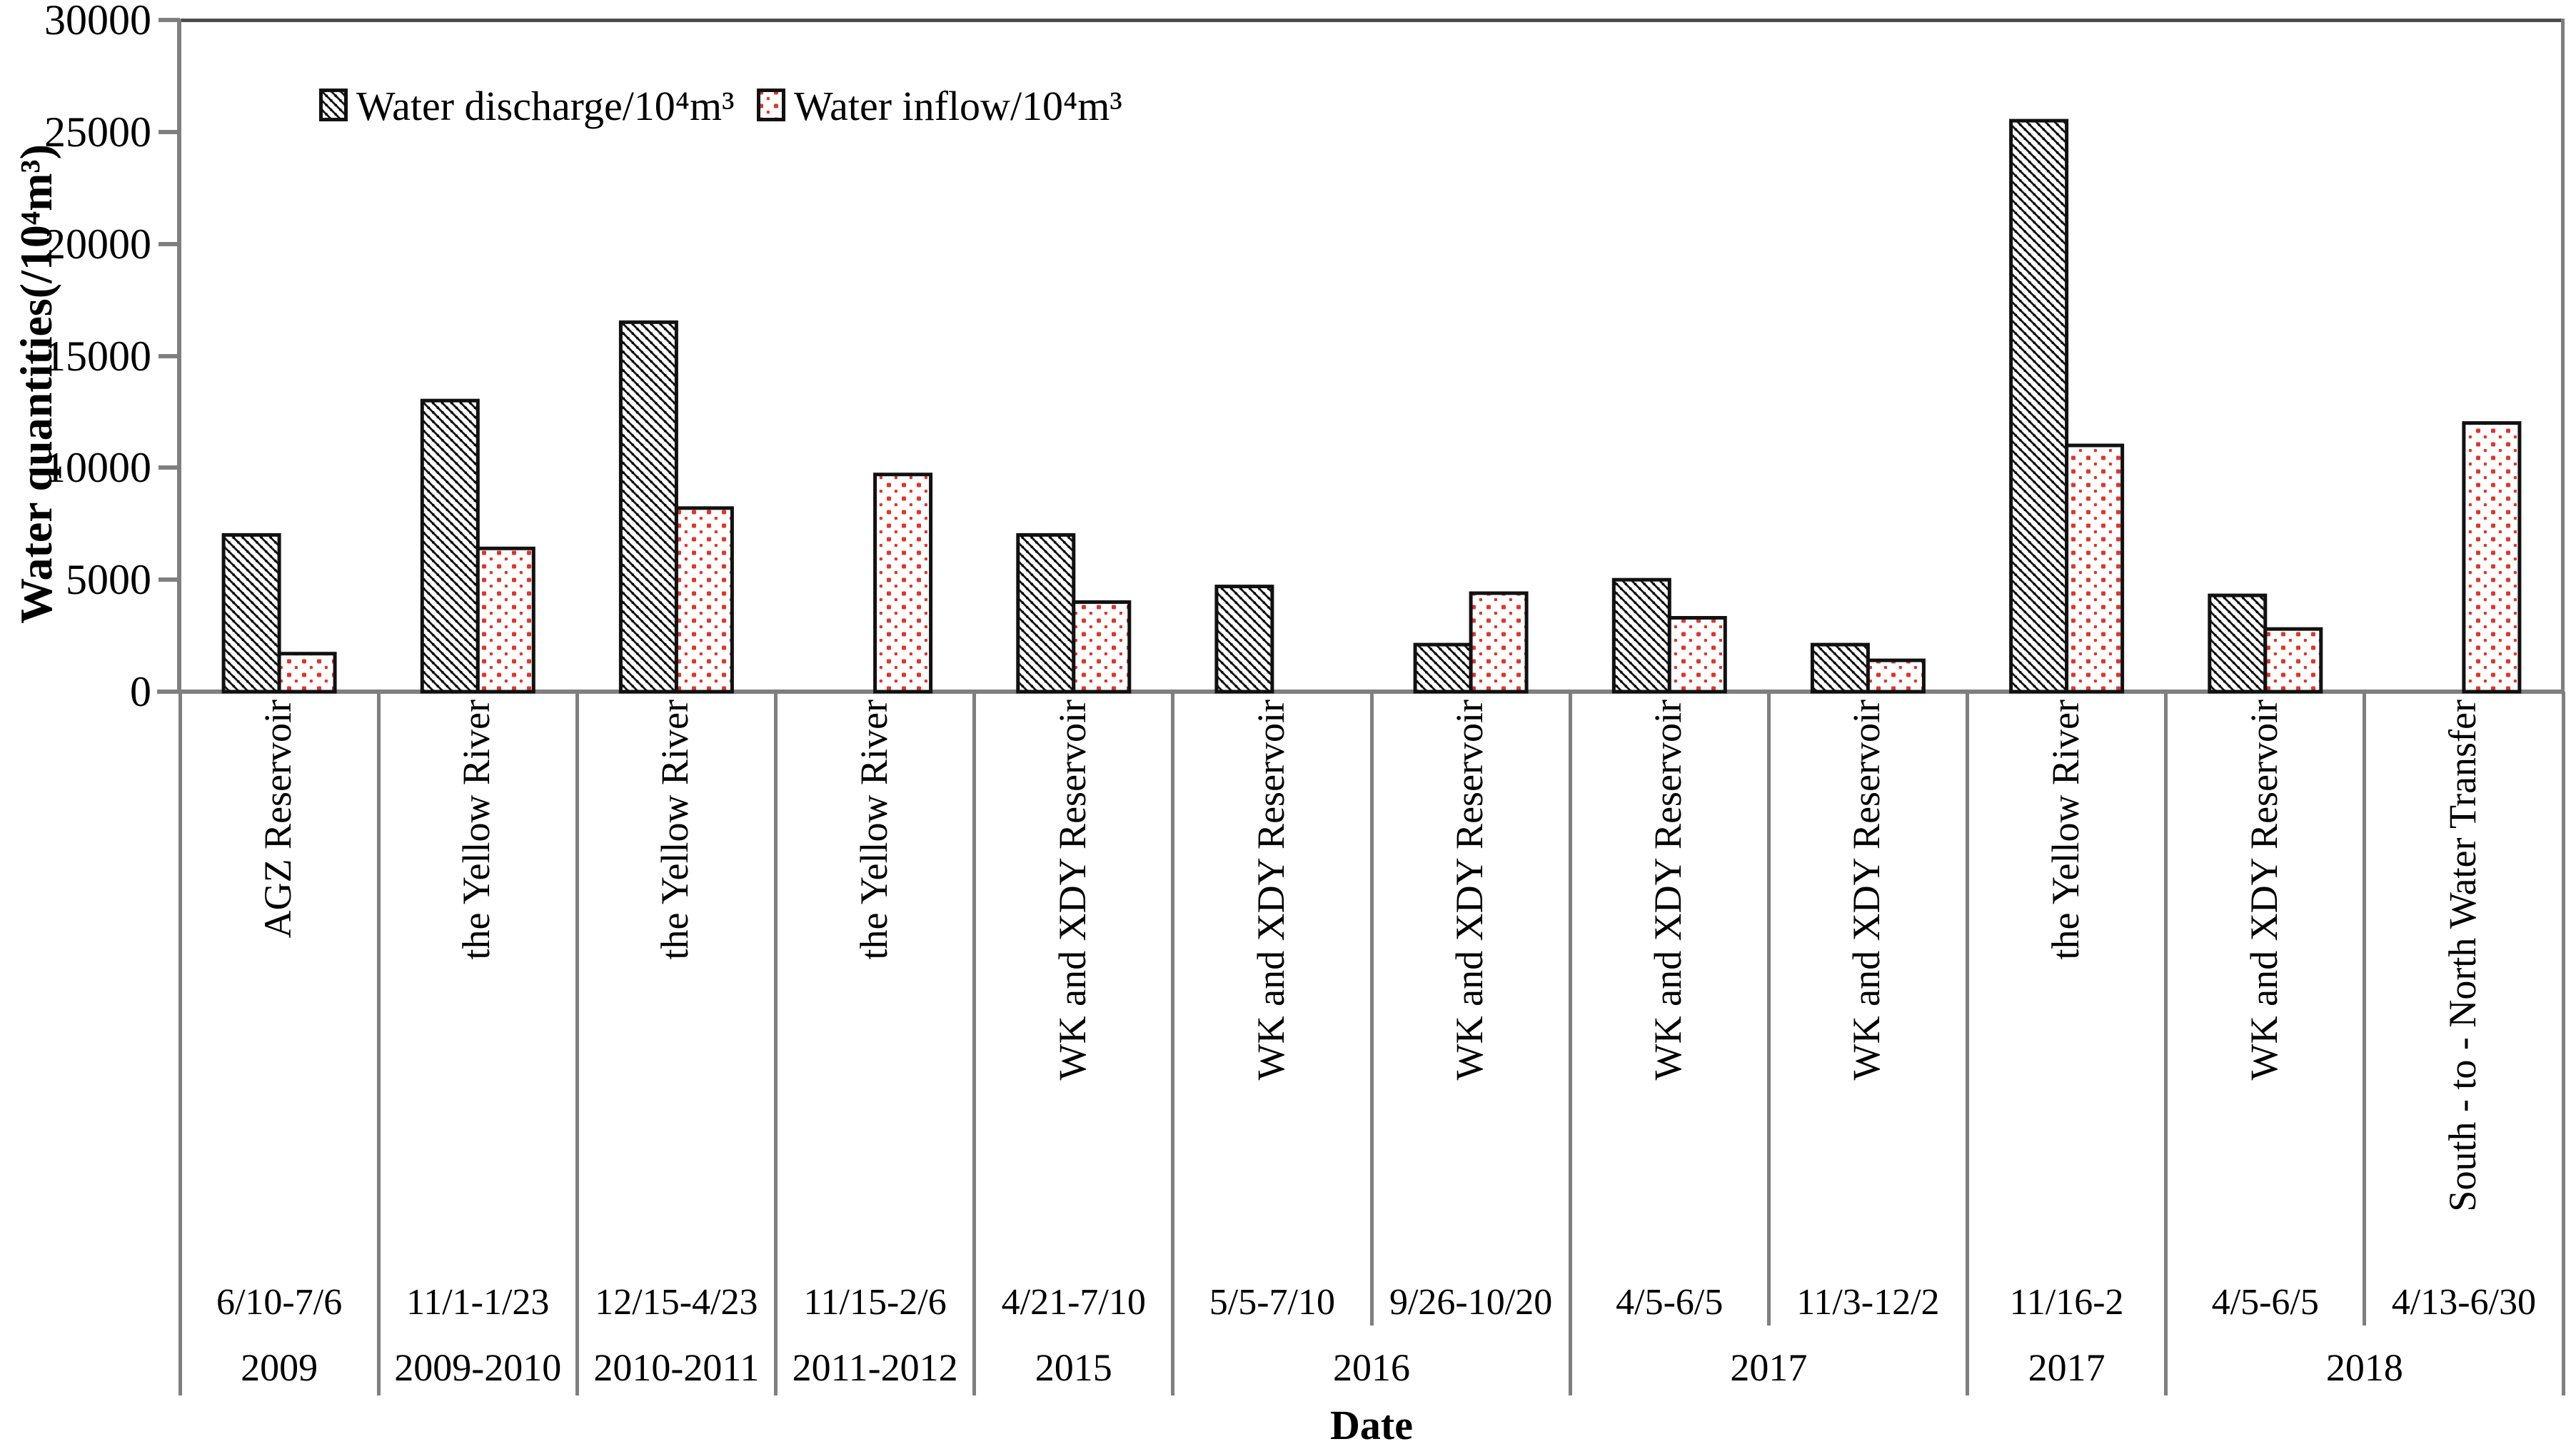  I want to click on x-axis-baseline, so click(1361, 692).